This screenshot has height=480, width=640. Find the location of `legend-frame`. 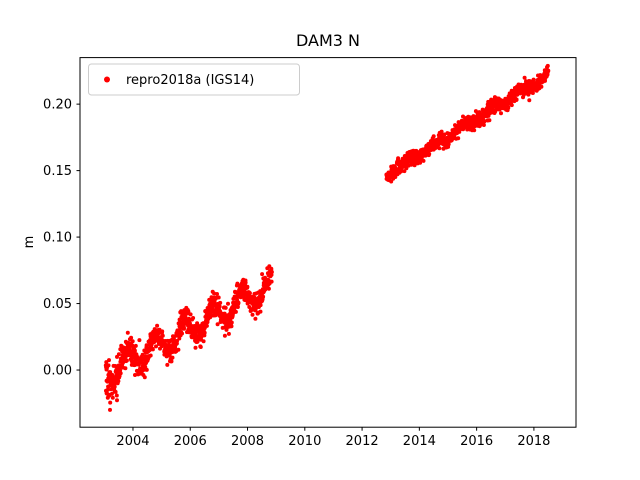

legend-frame is located at coordinates (194, 79).